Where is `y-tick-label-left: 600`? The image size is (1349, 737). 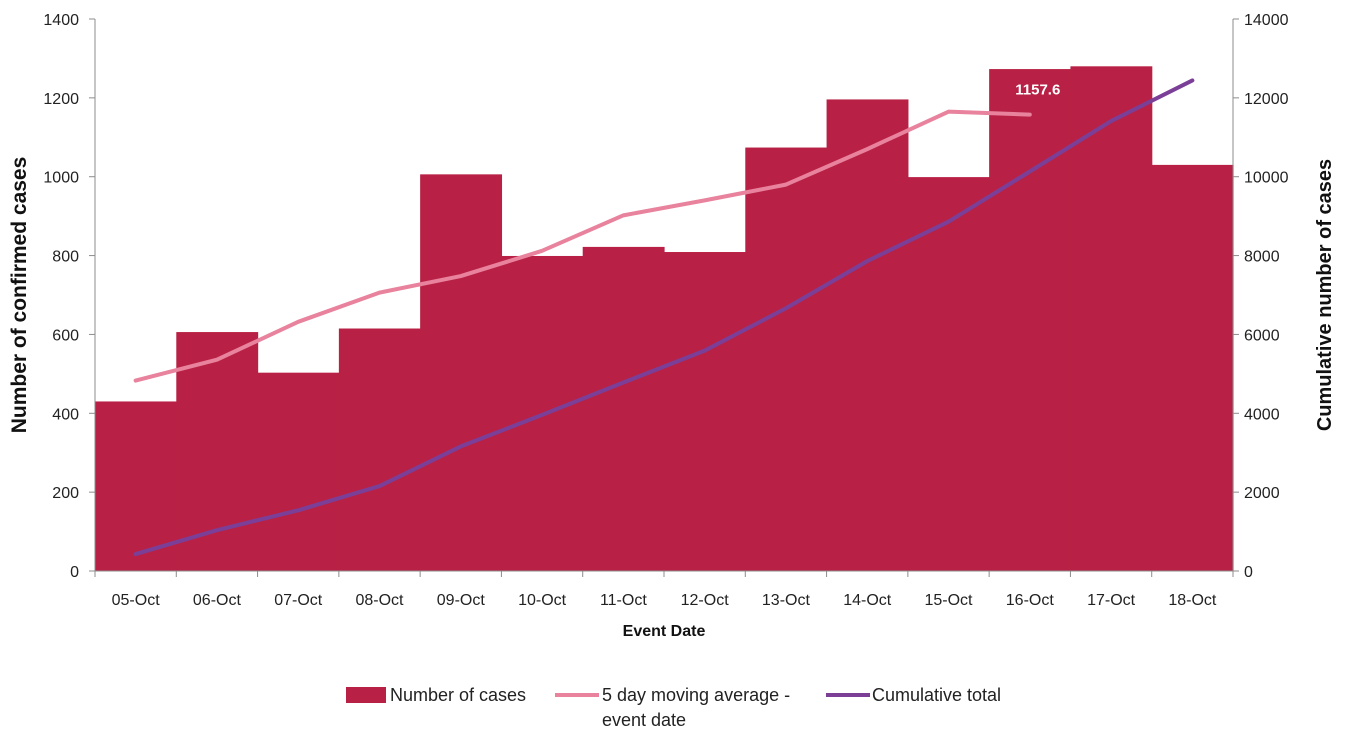
y-tick-label-left: 600 is located at coordinates (65, 335).